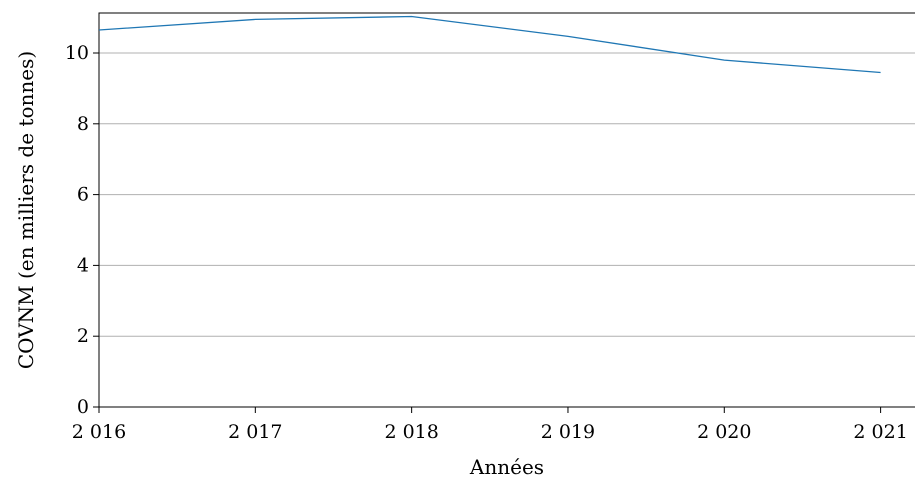 The height and width of the screenshot is (477, 915). What do you see at coordinates (26, 210) in the screenshot?
I see `y-axis-title: COVNM (en milliers de tonnes)` at bounding box center [26, 210].